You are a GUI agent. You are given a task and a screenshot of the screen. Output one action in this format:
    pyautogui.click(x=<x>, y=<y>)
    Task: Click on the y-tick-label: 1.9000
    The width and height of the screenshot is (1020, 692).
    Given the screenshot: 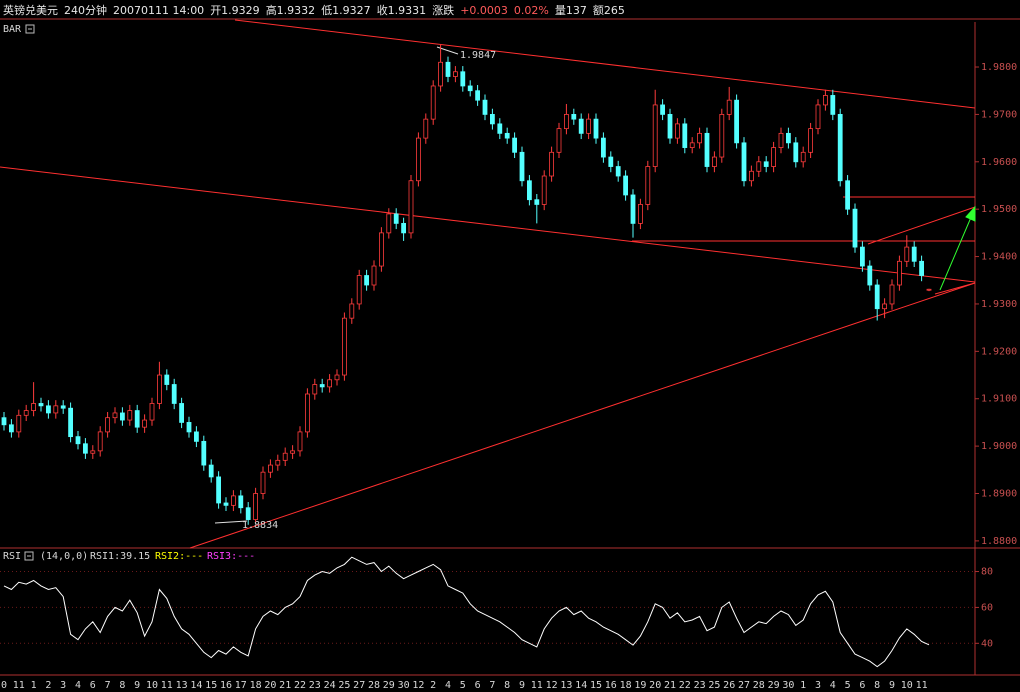 What is the action you would take?
    pyautogui.click(x=999, y=446)
    